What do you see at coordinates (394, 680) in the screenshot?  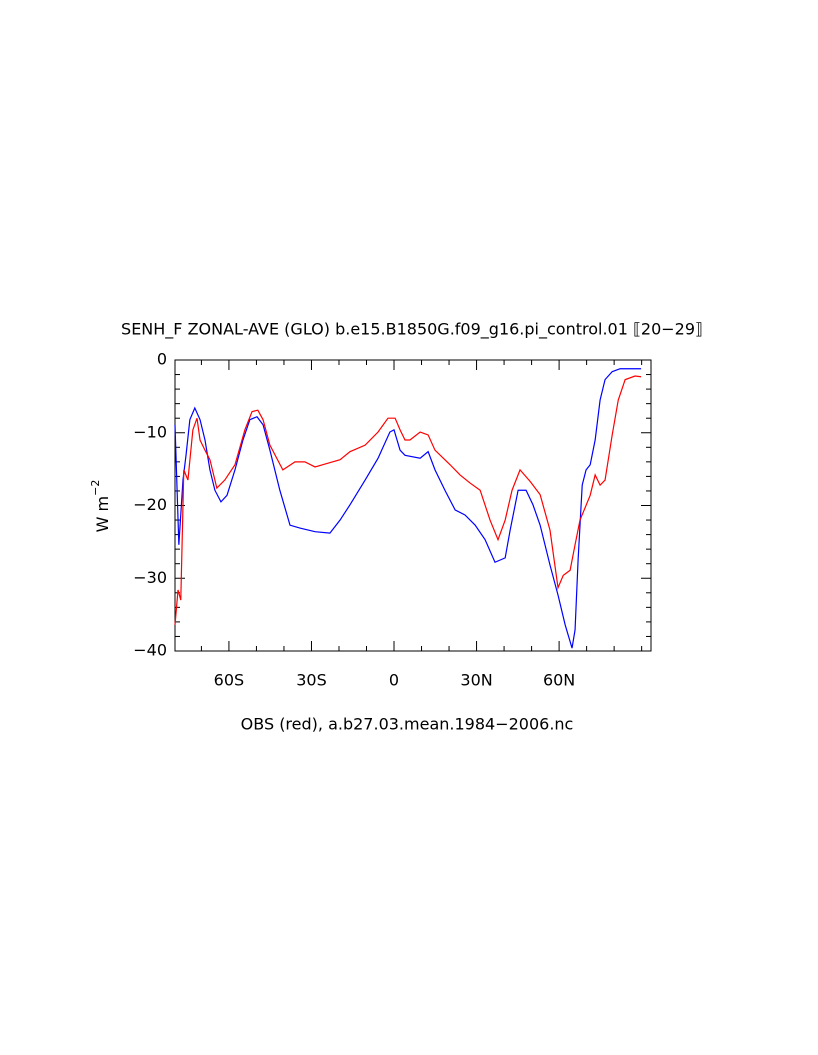 I see `x-tick-label: 0` at bounding box center [394, 680].